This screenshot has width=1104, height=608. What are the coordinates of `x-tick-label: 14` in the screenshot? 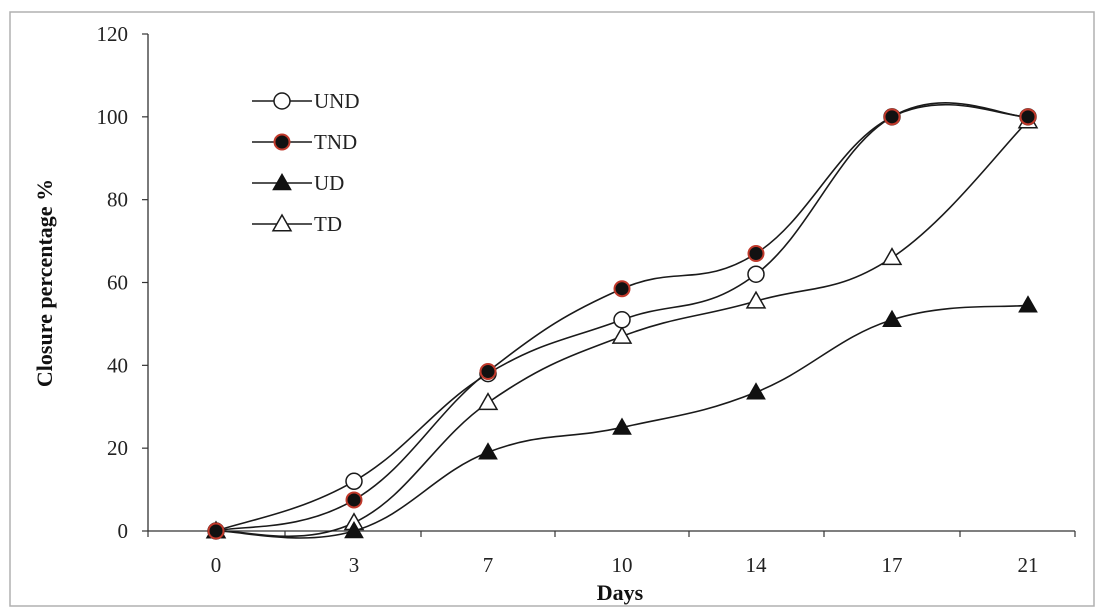 It's located at (757, 565).